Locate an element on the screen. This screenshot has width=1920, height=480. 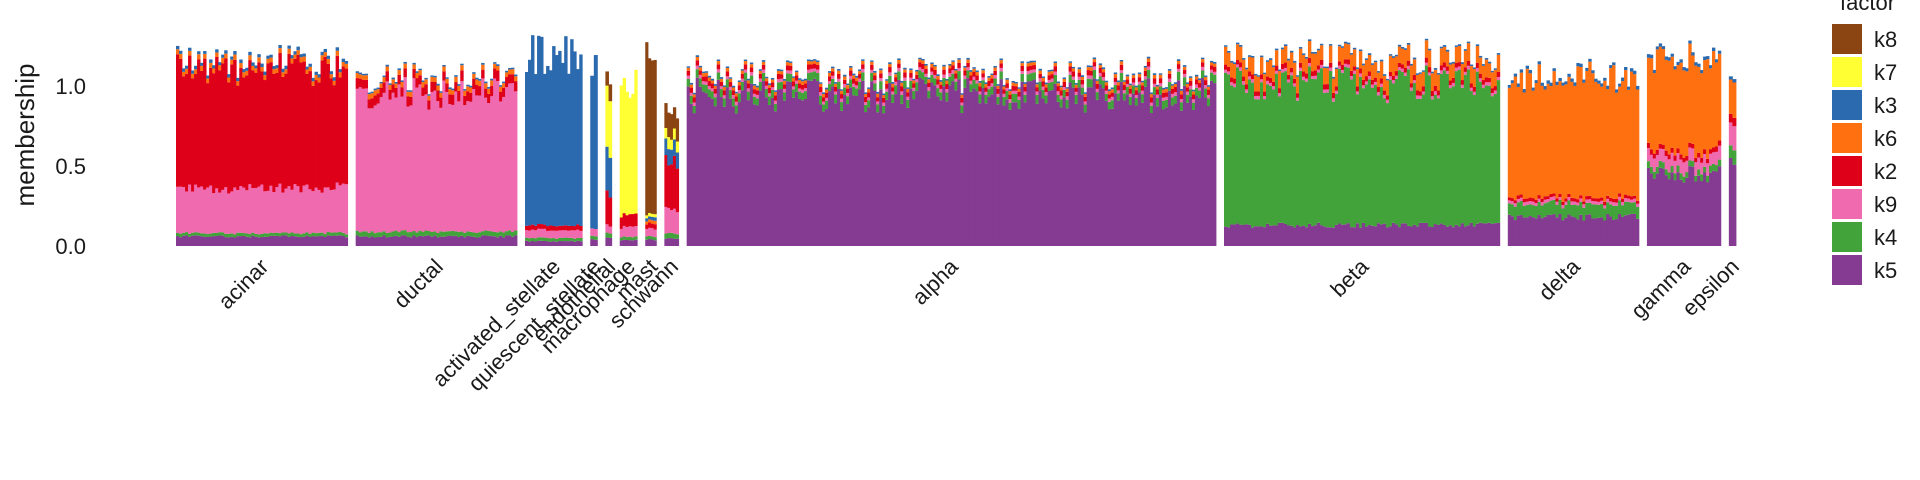
bar-segment-macrophage-k4 is located at coordinates (636, 238).